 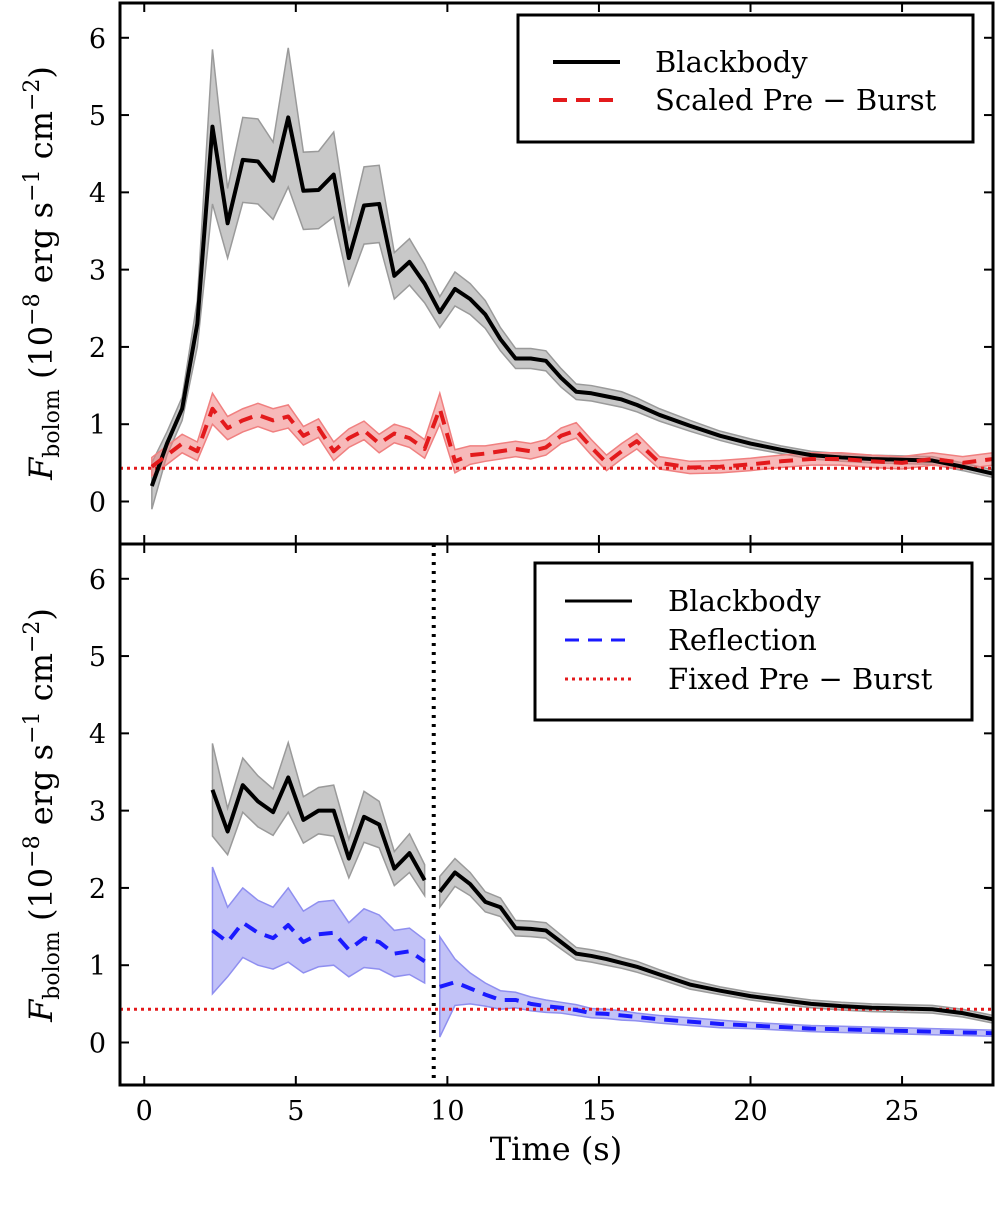 I want to click on bot-ytick-label: 4, so click(x=97, y=734).